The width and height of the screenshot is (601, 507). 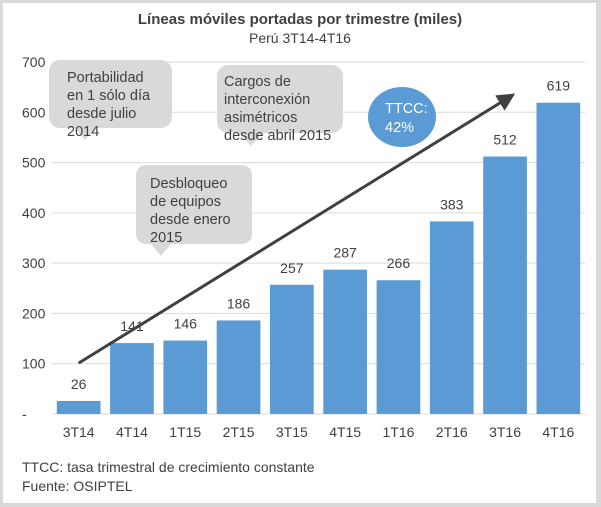 I want to click on y-tick-label: 100, so click(x=34, y=364).